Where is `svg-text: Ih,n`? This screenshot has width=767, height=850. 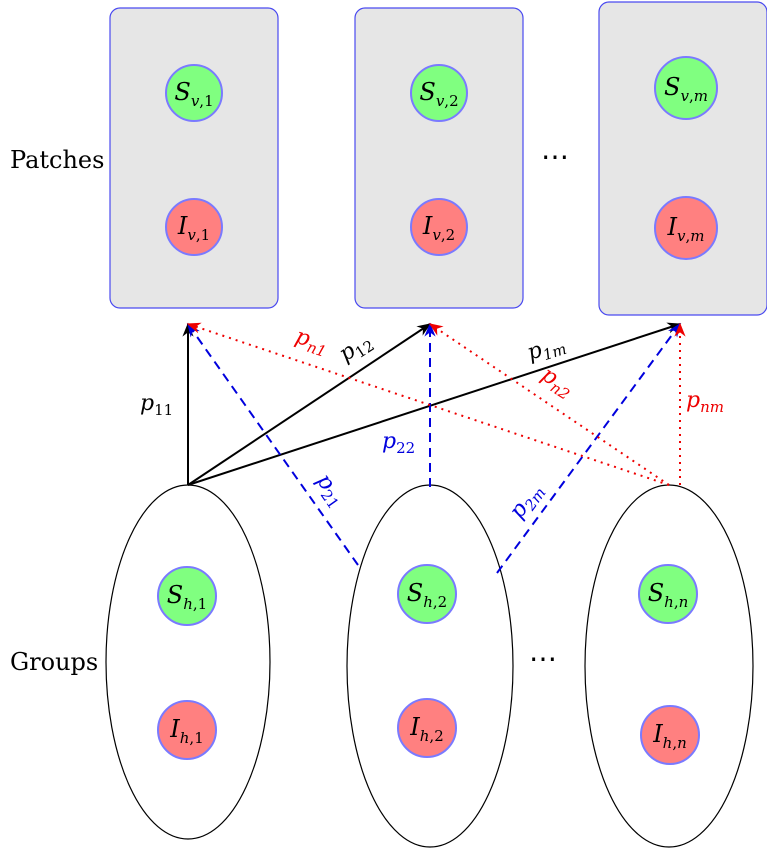 svg-text: Ih,n is located at coordinates (669, 736).